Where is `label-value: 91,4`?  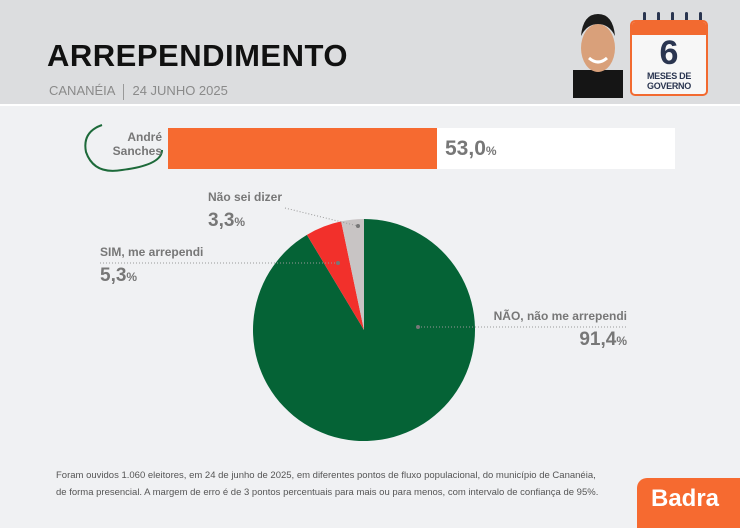
label-value: 91,4 is located at coordinates (598, 339).